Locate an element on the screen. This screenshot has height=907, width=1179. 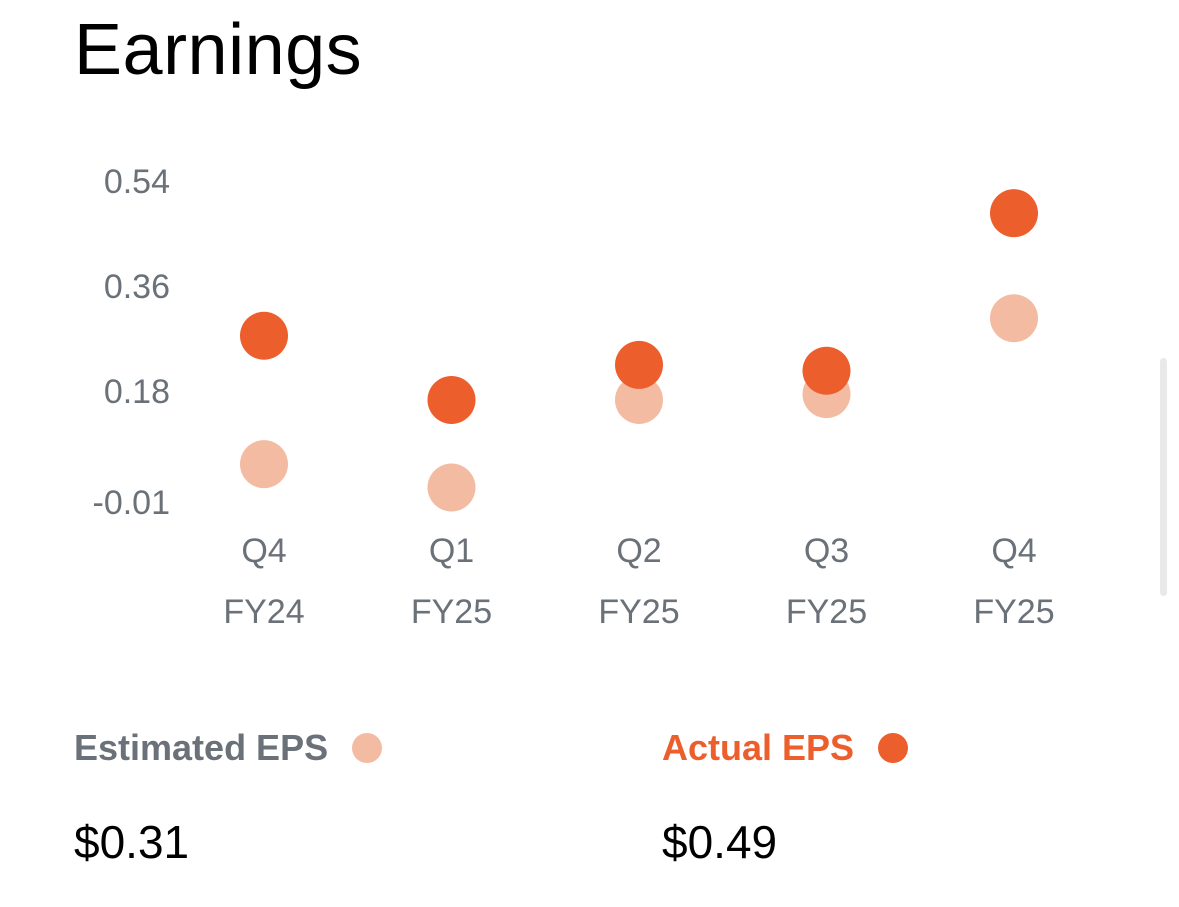
y-axis: 0.54 0.36 0.18 -0.01 is located at coordinates (132, 342).